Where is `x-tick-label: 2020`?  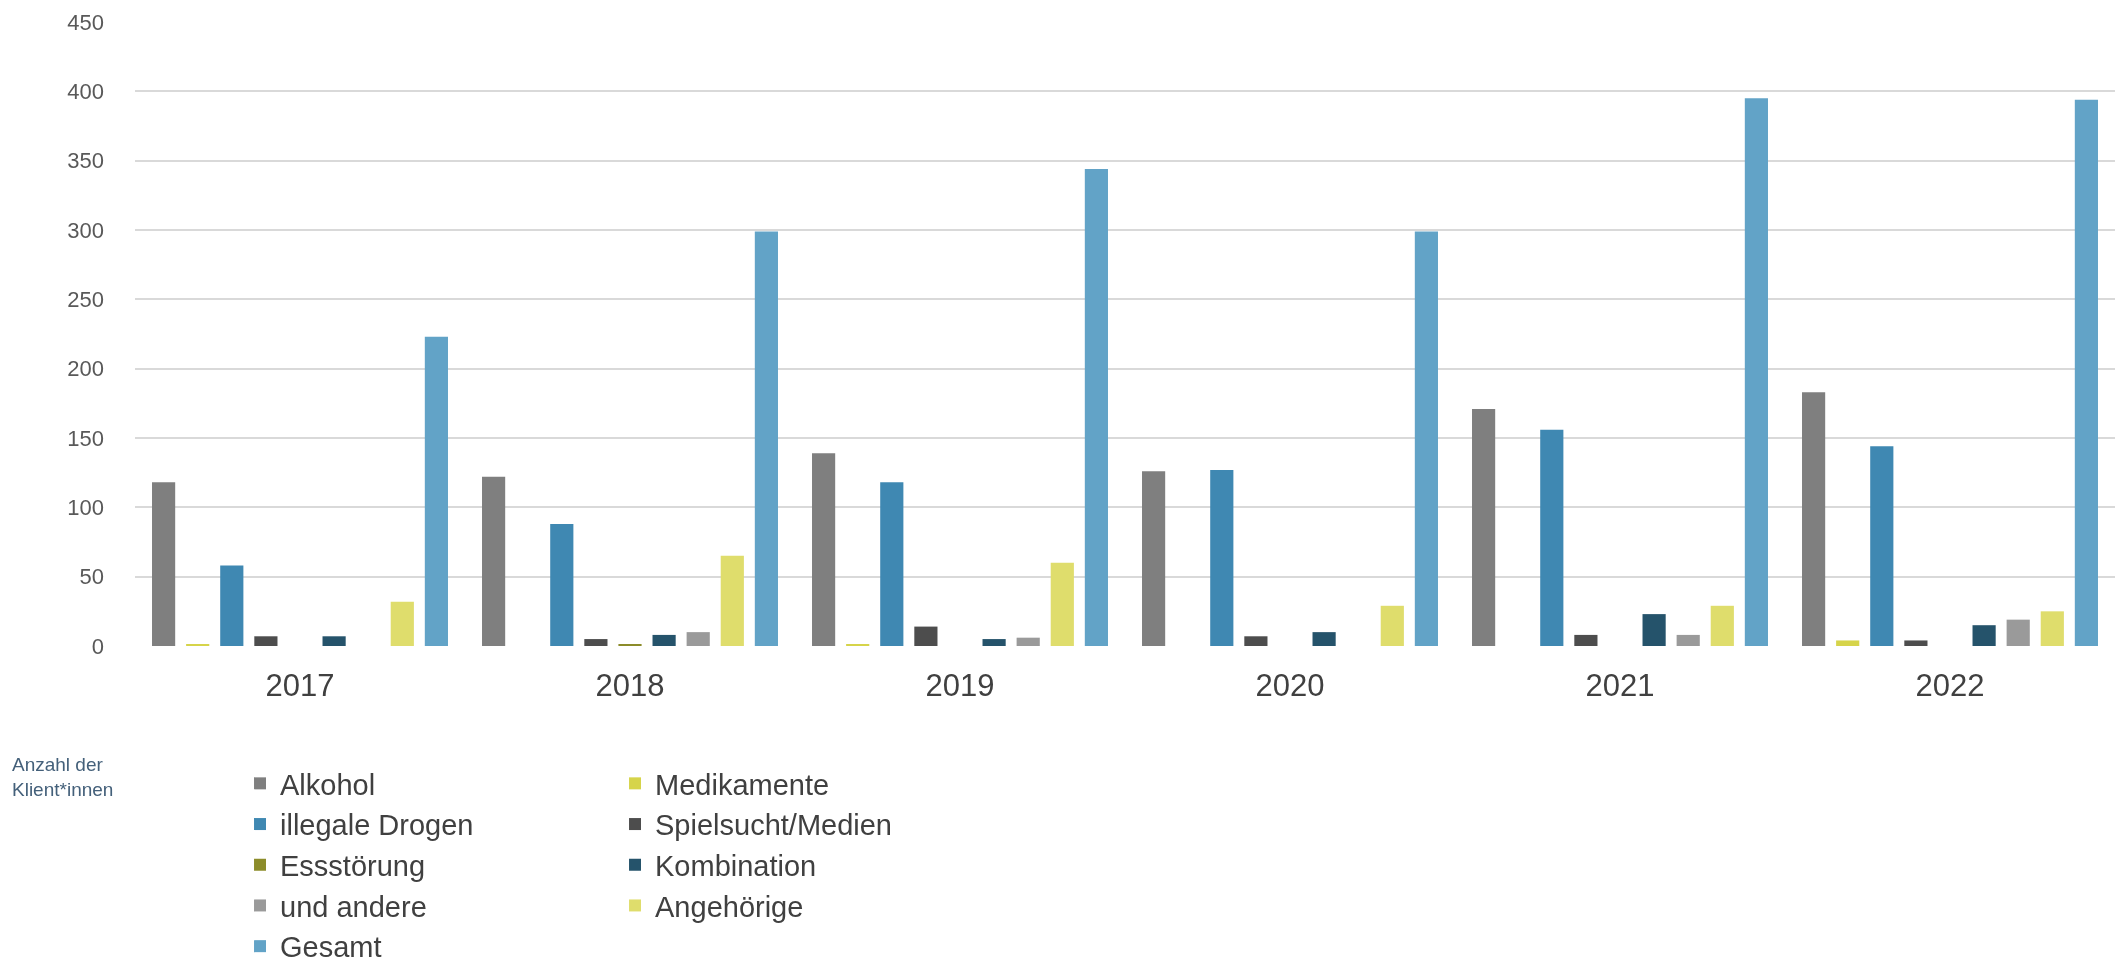 x-tick-label: 2020 is located at coordinates (1290, 685).